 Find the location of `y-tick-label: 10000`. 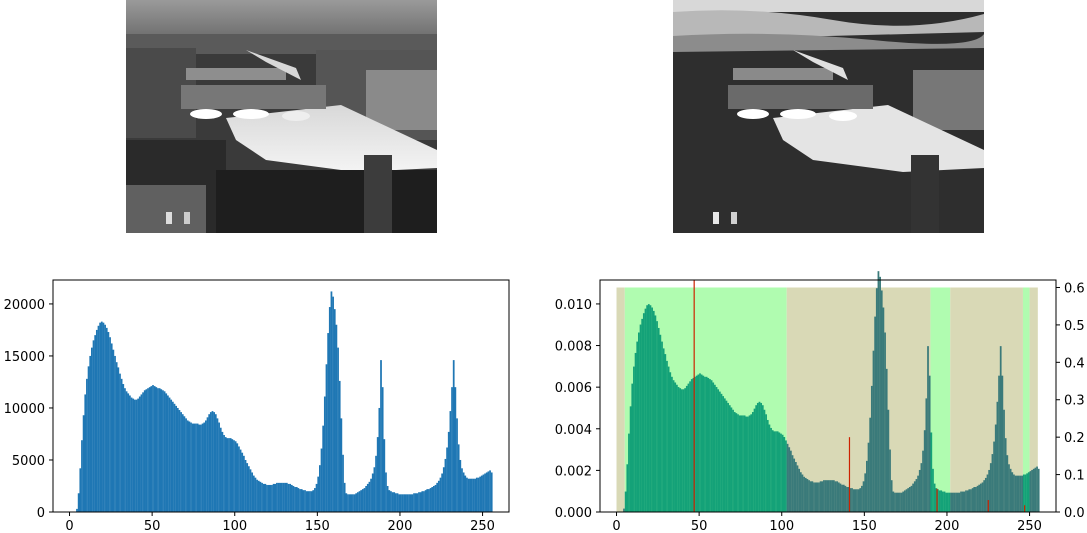

y-tick-label: 10000 is located at coordinates (24, 409).